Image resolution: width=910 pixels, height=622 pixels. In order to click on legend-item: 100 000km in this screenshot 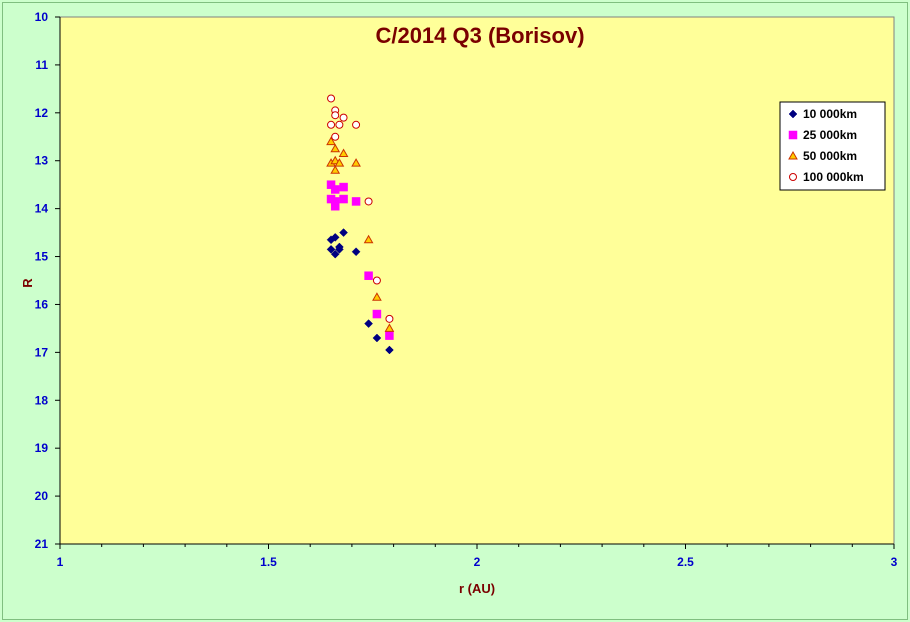, I will do `click(826, 177)`.